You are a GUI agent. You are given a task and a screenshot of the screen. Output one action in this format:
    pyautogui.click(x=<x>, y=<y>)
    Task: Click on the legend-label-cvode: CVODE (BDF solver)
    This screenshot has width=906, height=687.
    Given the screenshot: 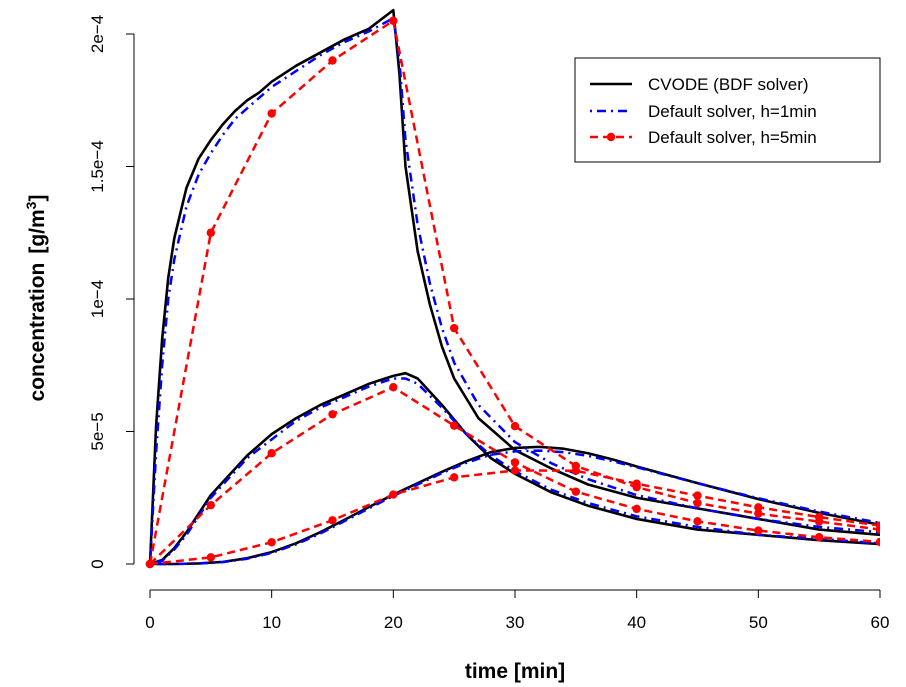 What is the action you would take?
    pyautogui.click(x=728, y=84)
    